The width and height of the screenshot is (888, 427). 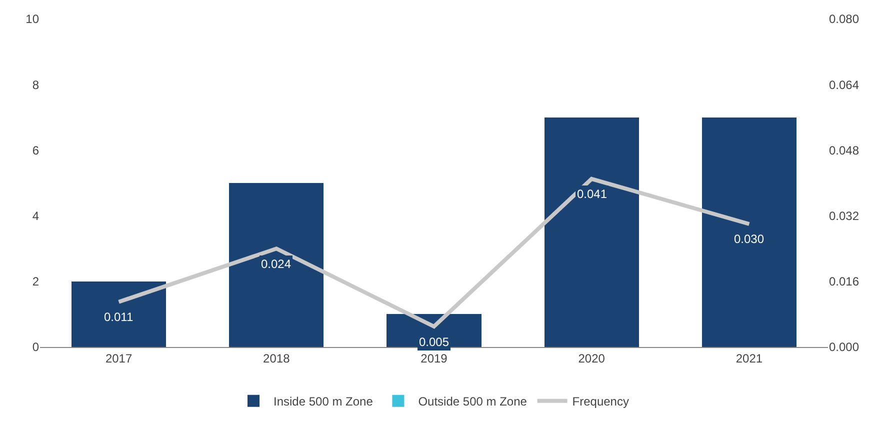 What do you see at coordinates (592, 194) in the screenshot?
I see `data-label: 0.041` at bounding box center [592, 194].